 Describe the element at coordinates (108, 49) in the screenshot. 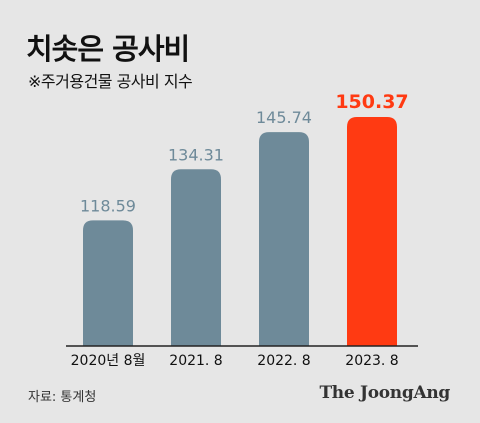

I see `chart-title: 치솟은 공사비` at that location.